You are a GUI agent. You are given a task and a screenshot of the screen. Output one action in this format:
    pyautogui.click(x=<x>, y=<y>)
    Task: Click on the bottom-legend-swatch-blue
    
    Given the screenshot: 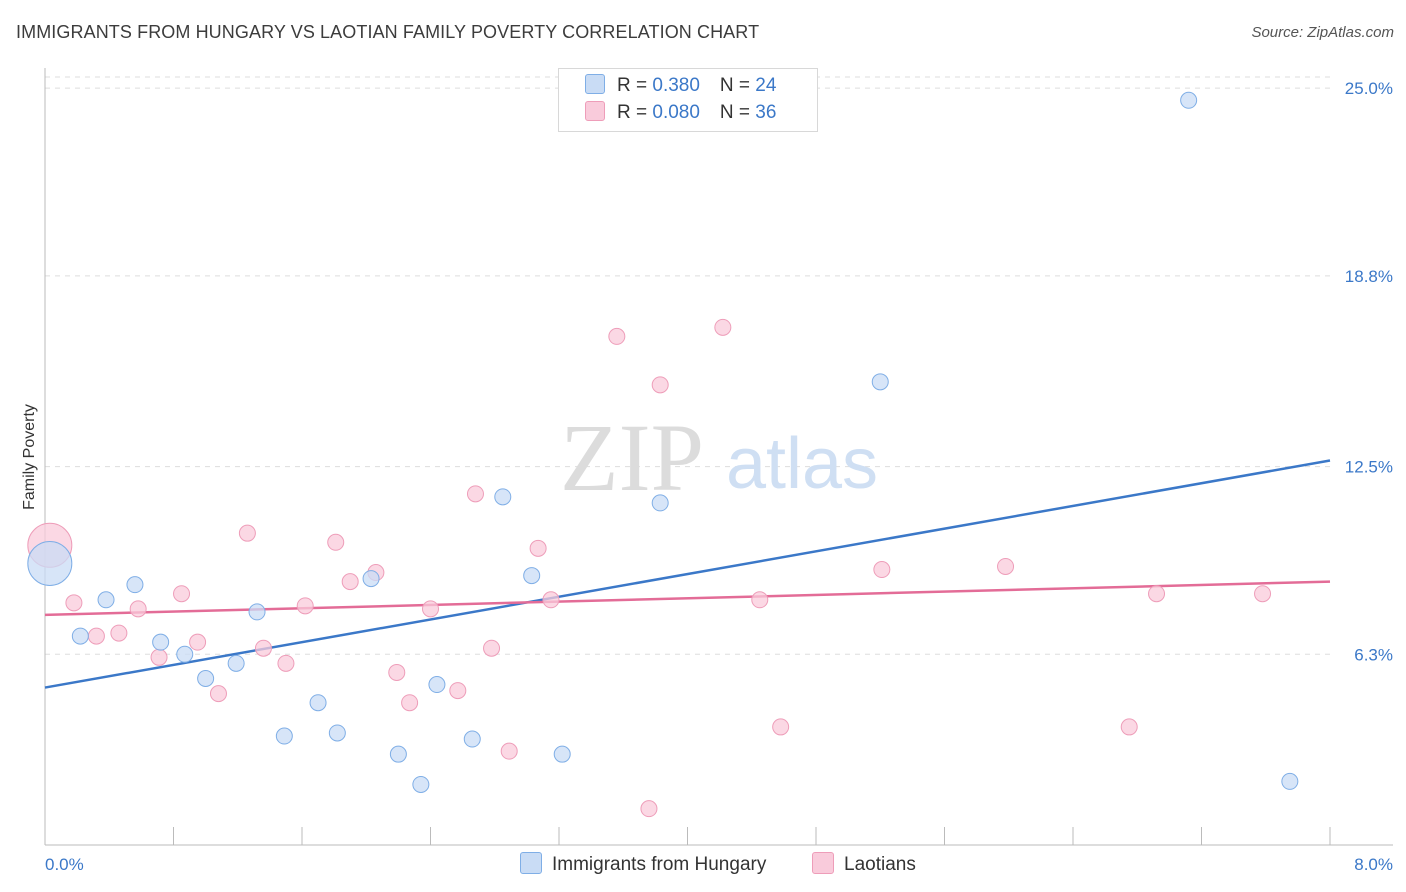 What is the action you would take?
    pyautogui.click(x=531, y=863)
    